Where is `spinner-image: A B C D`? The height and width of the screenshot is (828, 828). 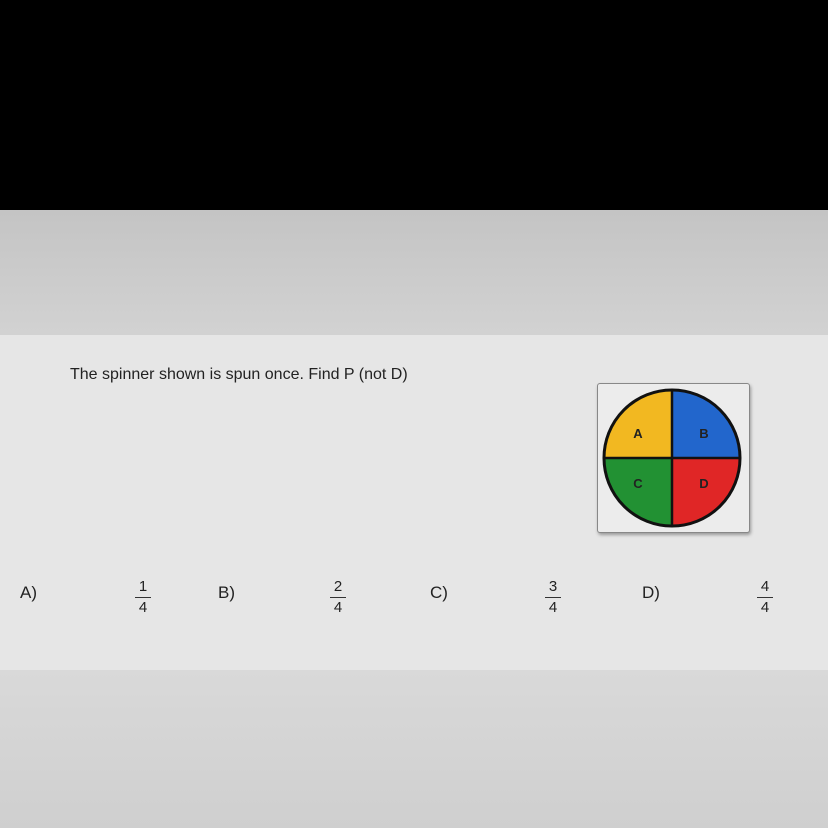 spinner-image: A B C D is located at coordinates (673, 458).